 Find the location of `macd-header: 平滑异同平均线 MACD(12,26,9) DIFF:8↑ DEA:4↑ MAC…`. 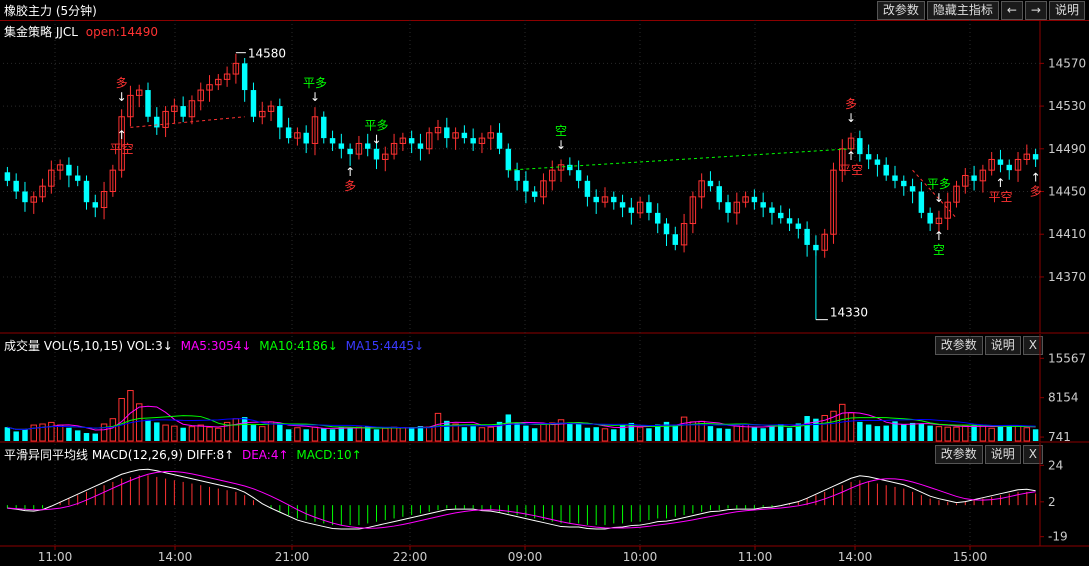

macd-header: 平滑异同平均线 MACD(12,26,9) DIFF:8↑ DEA:4↑ MAC… is located at coordinates (183, 454).